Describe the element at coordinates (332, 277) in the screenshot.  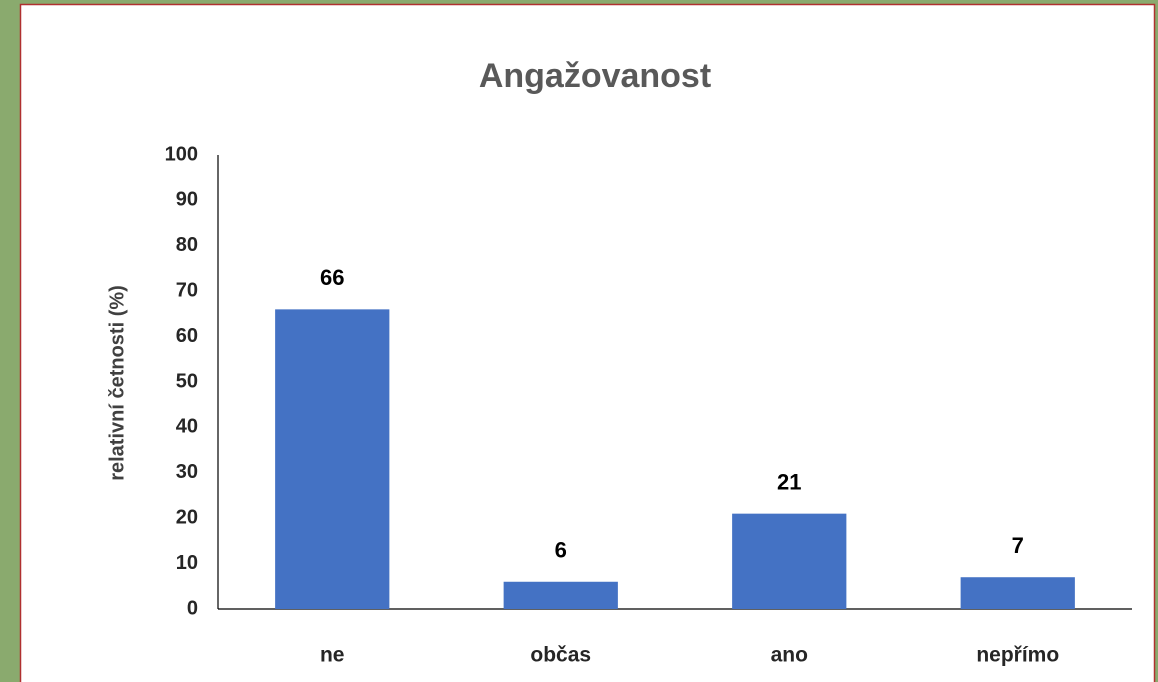
I see `data-label: 66` at that location.